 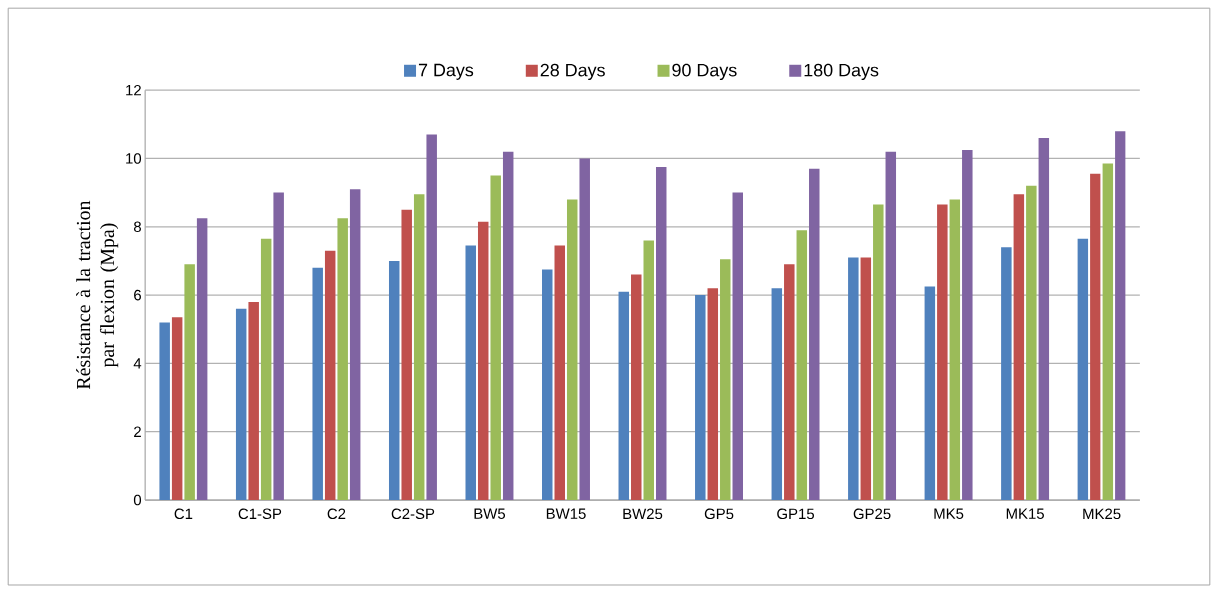 What do you see at coordinates (137, 226) in the screenshot?
I see `y-tick-label: 8` at bounding box center [137, 226].